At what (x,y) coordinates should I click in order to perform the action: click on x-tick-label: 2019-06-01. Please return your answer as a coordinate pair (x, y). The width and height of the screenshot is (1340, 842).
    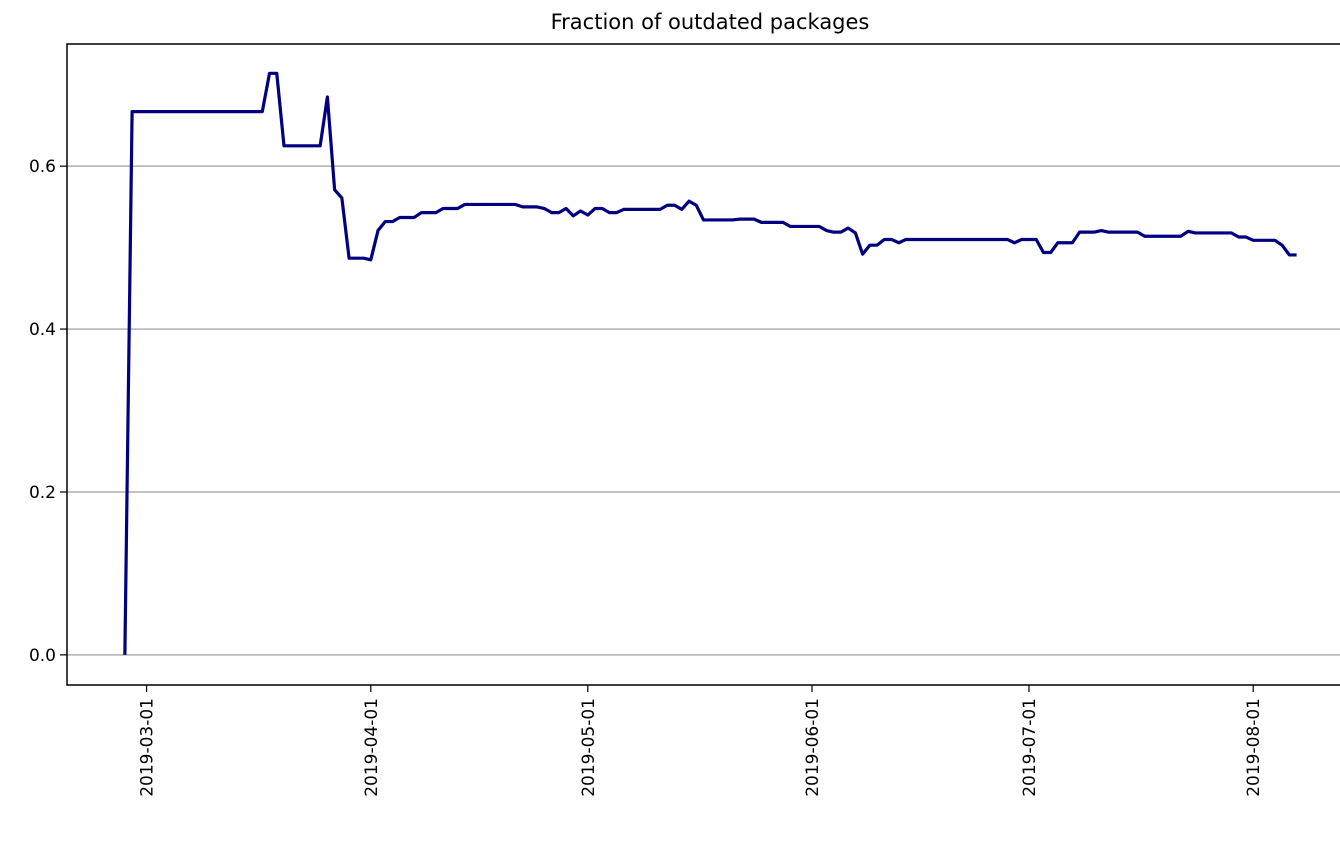
    Looking at the image, I should click on (813, 747).